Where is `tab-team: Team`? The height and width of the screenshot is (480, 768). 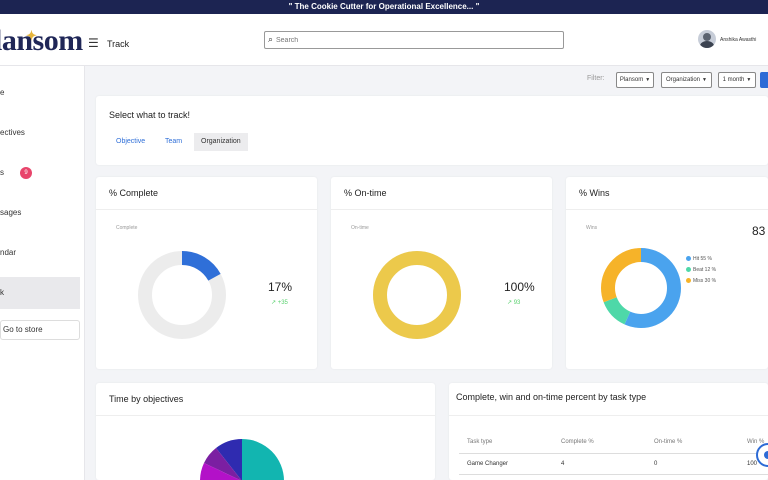
tab-team: Team is located at coordinates (174, 141).